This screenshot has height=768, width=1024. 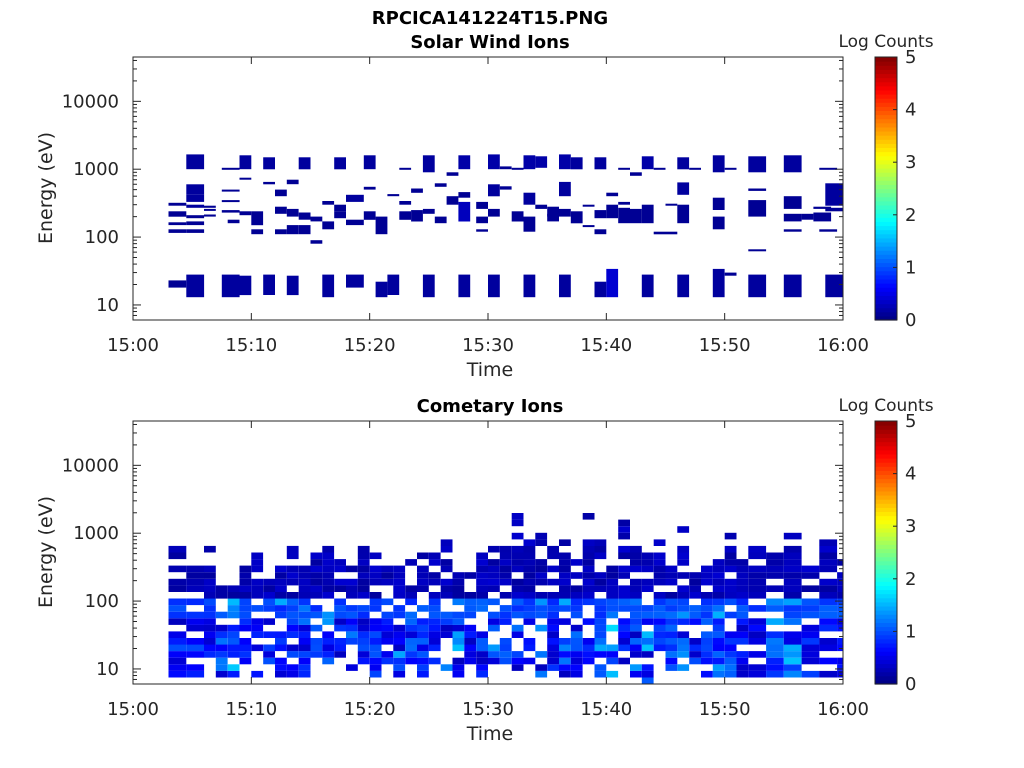 What do you see at coordinates (886, 188) in the screenshot?
I see `colorbar-frame` at bounding box center [886, 188].